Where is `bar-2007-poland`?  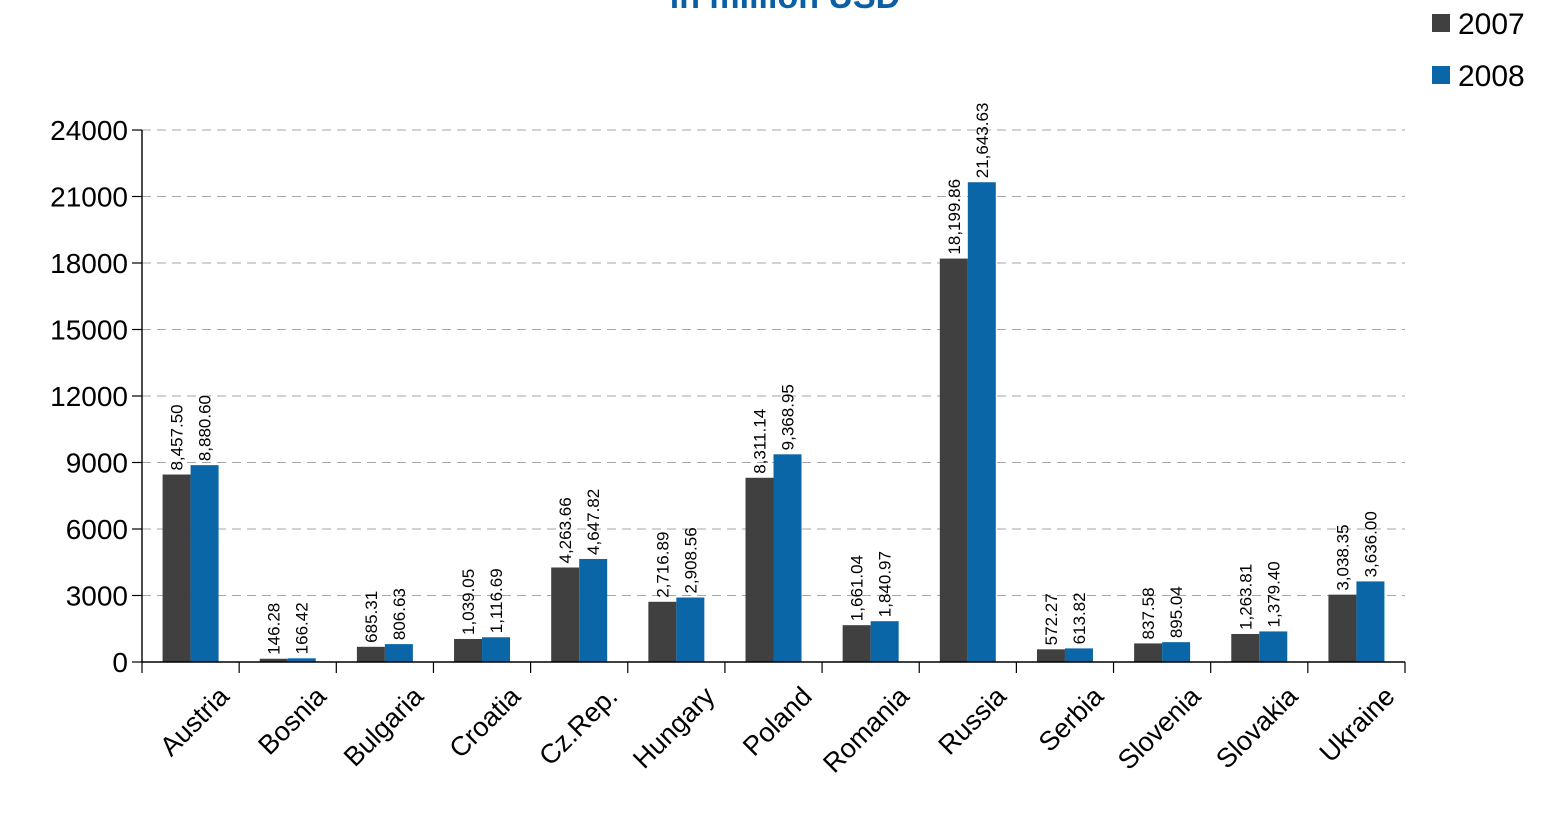 bar-2007-poland is located at coordinates (759, 569).